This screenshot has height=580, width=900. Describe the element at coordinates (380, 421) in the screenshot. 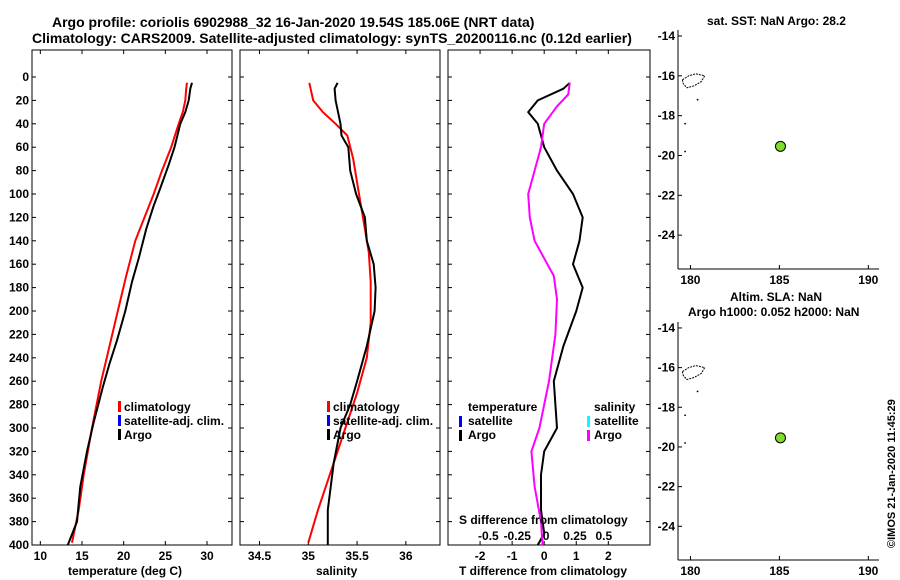

I see `salinity-legend: climatology satellite-adj. clim. Argo` at that location.